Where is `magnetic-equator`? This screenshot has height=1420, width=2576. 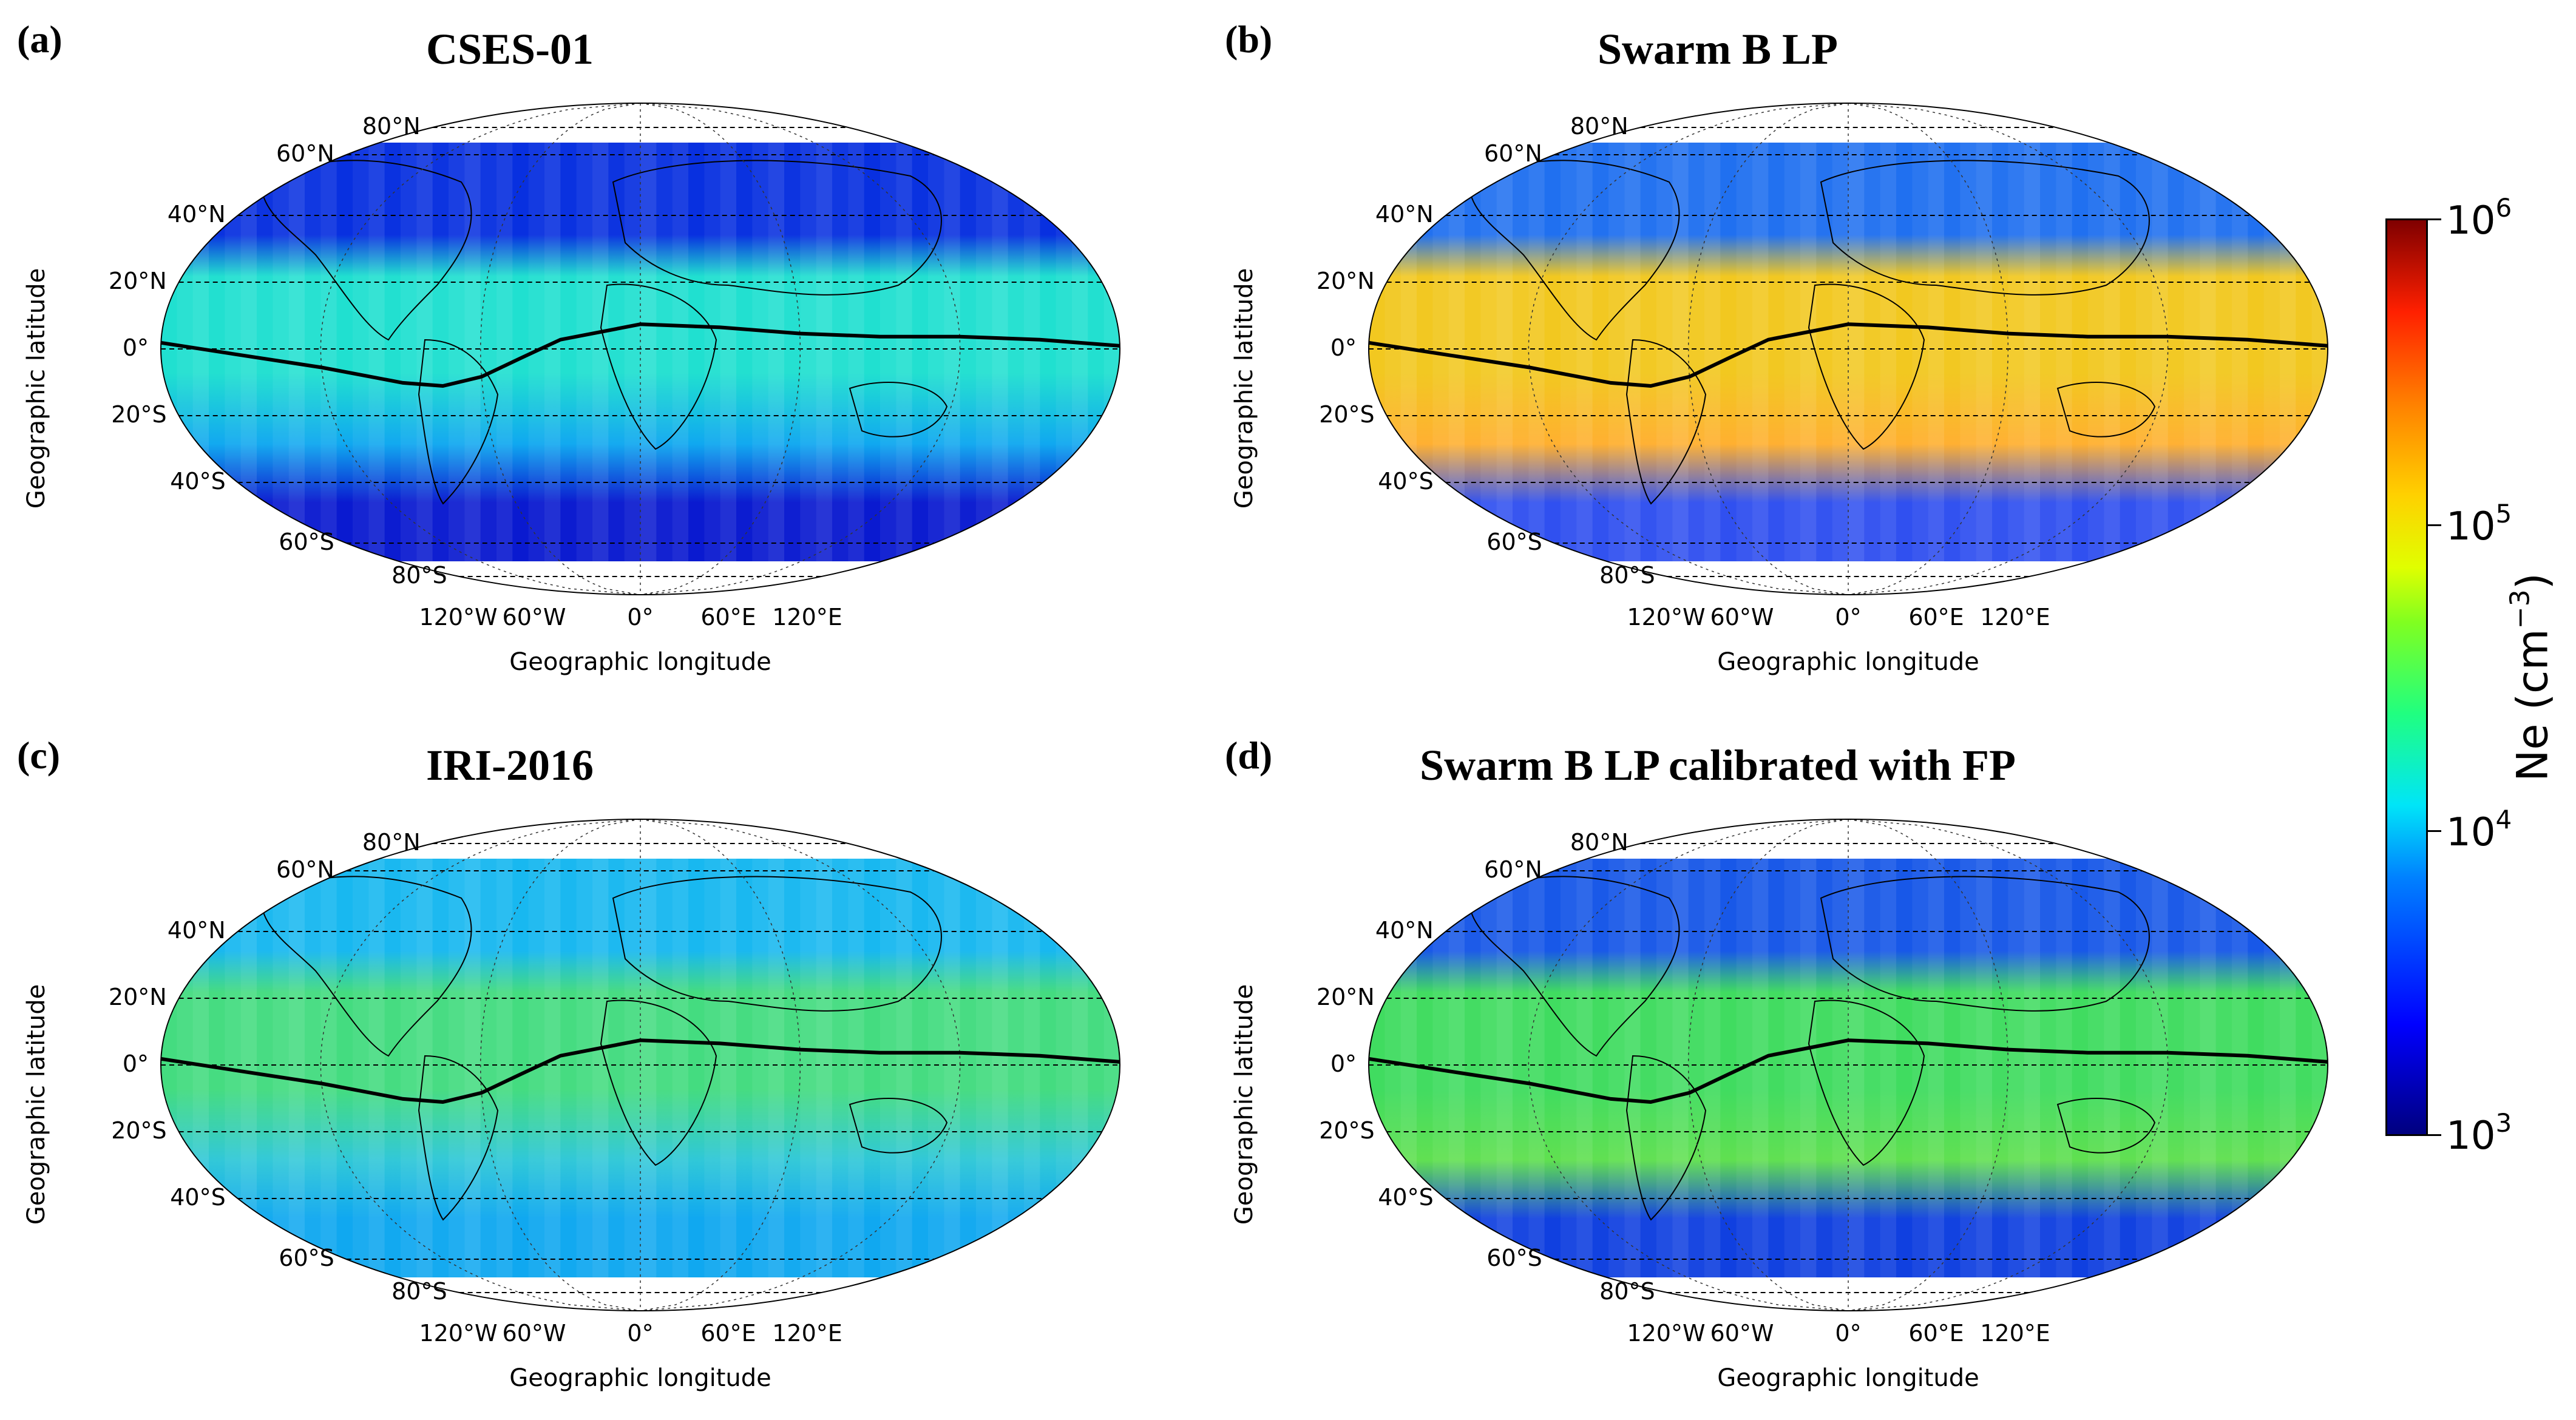
magnetic-equator is located at coordinates (640, 1071).